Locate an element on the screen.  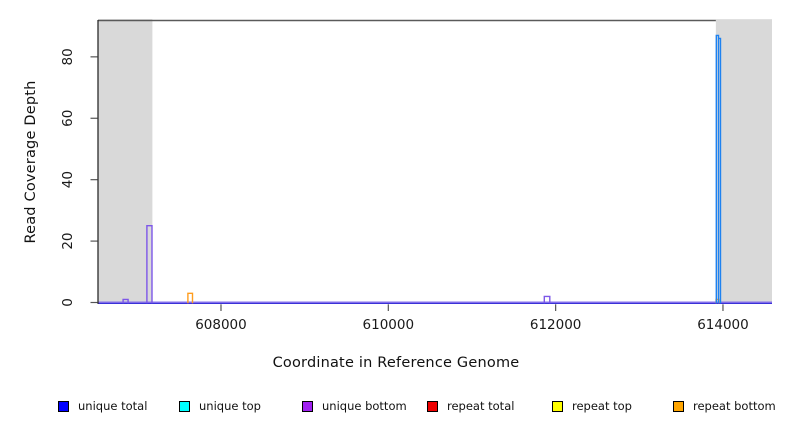
y-tick-label: 60 is located at coordinates (68, 118).